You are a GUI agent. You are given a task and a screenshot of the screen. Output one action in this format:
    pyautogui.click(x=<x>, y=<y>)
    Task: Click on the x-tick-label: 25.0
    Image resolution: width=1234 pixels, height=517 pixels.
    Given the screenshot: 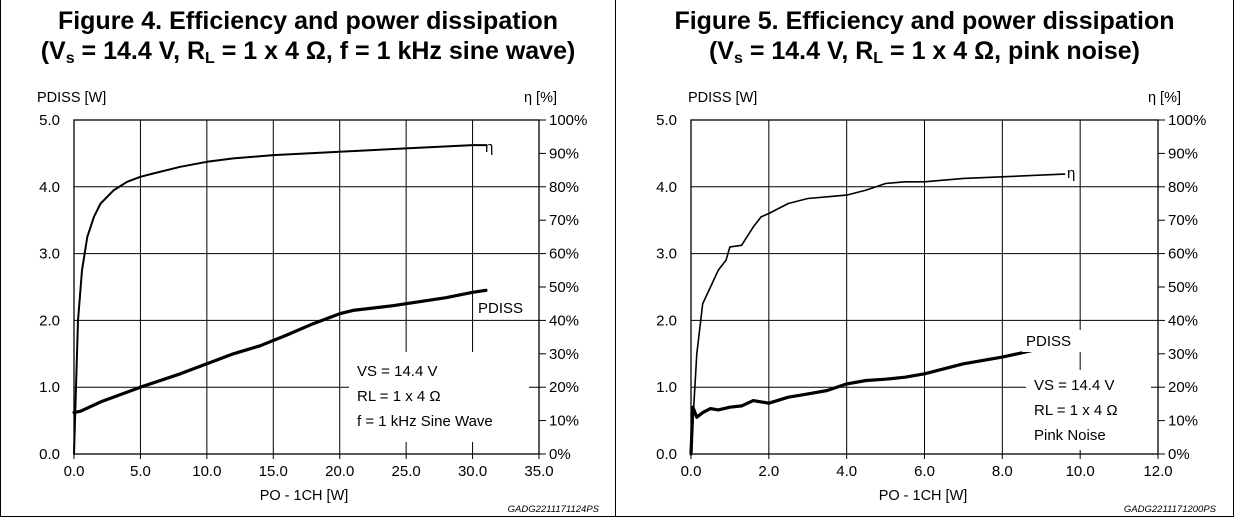 What is the action you would take?
    pyautogui.click(x=406, y=471)
    